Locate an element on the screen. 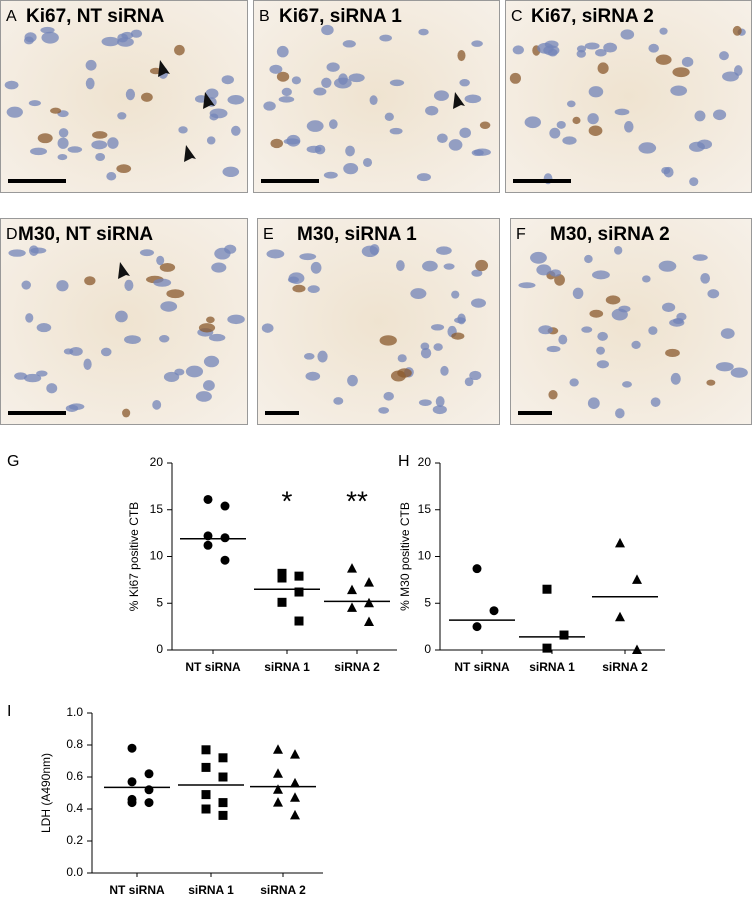 The image size is (752, 922). image-panel: A Ki67, NT siRNA is located at coordinates (124, 96).